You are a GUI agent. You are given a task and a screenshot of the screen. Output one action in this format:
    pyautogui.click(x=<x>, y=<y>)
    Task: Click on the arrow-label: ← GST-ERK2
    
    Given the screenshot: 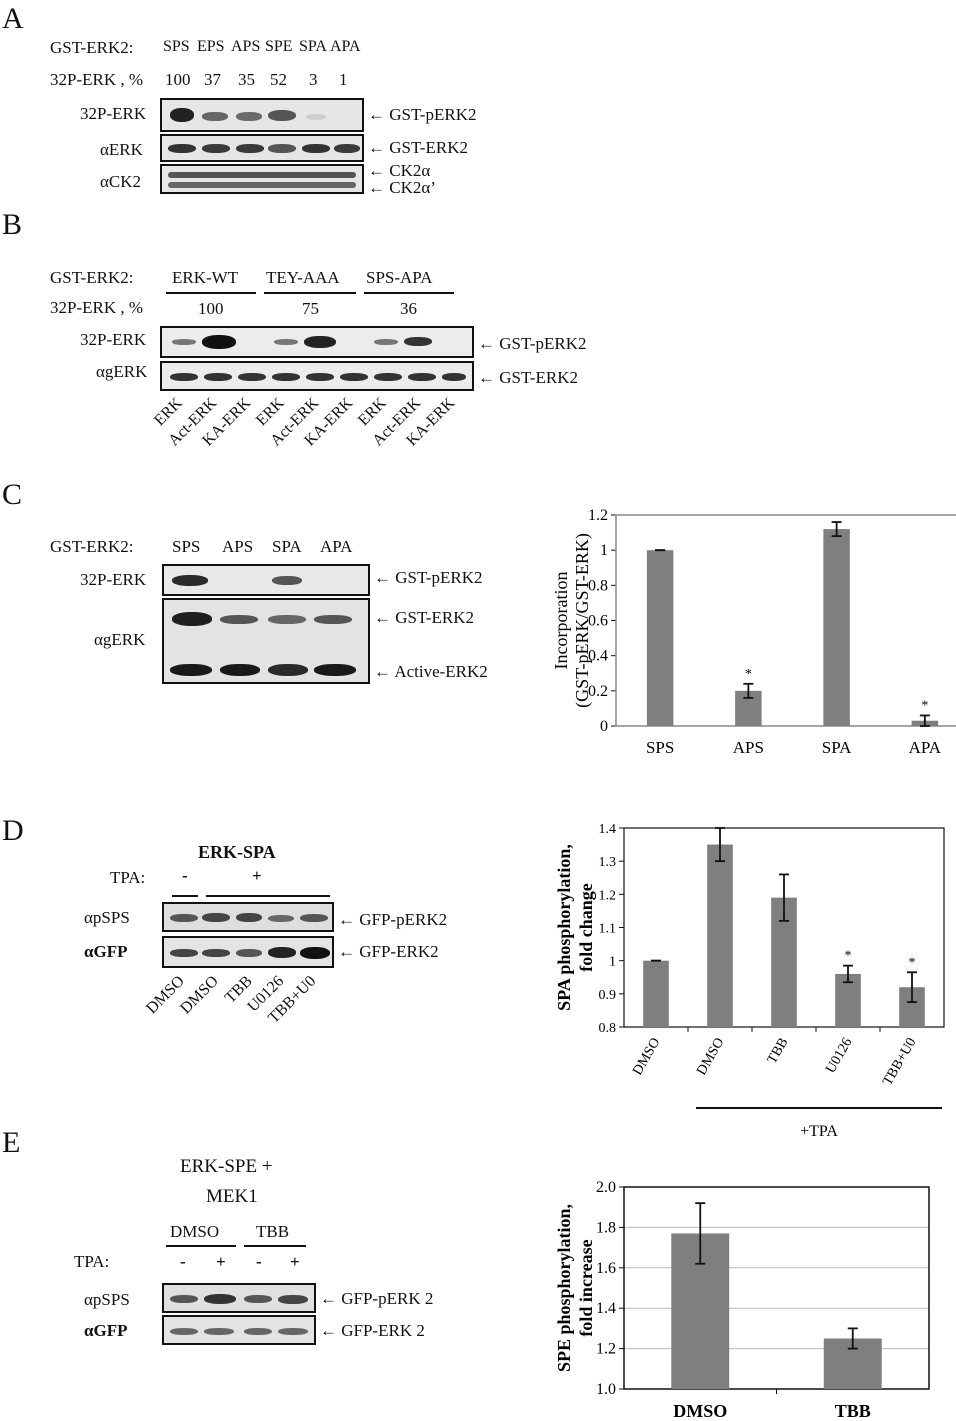 What is the action you would take?
    pyautogui.click(x=528, y=377)
    